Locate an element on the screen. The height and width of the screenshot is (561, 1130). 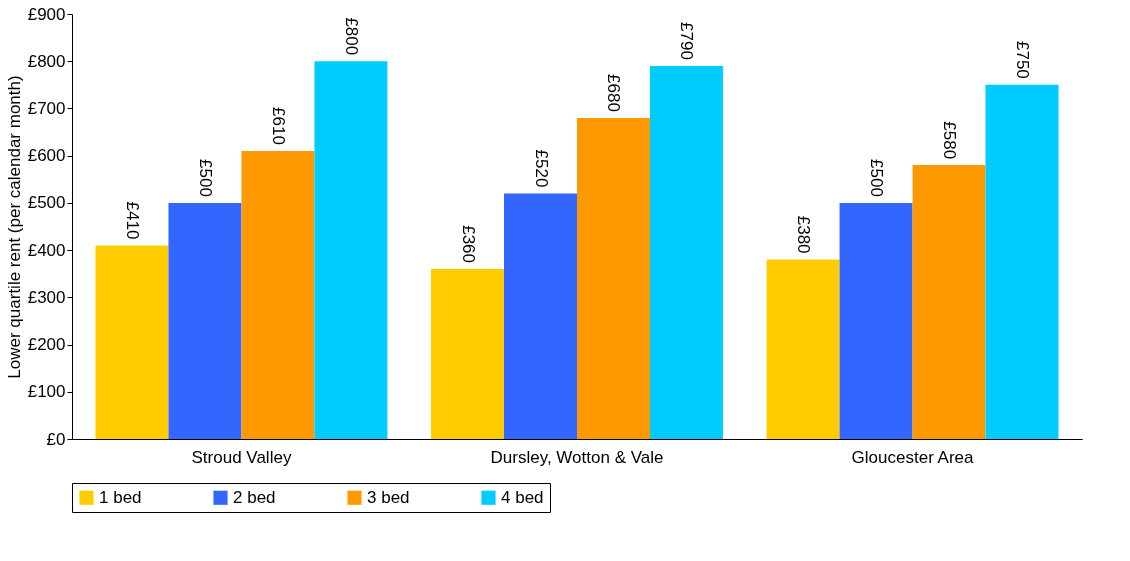
y-tick-label: £500 is located at coordinates (46, 203).